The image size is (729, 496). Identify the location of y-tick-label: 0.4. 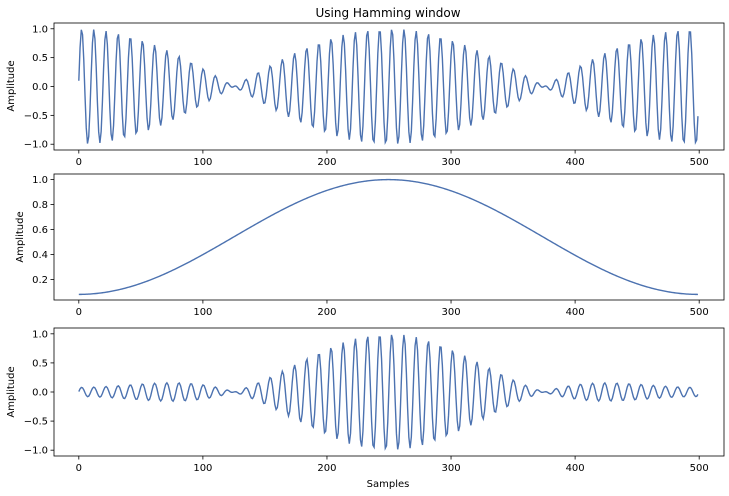
(40, 255).